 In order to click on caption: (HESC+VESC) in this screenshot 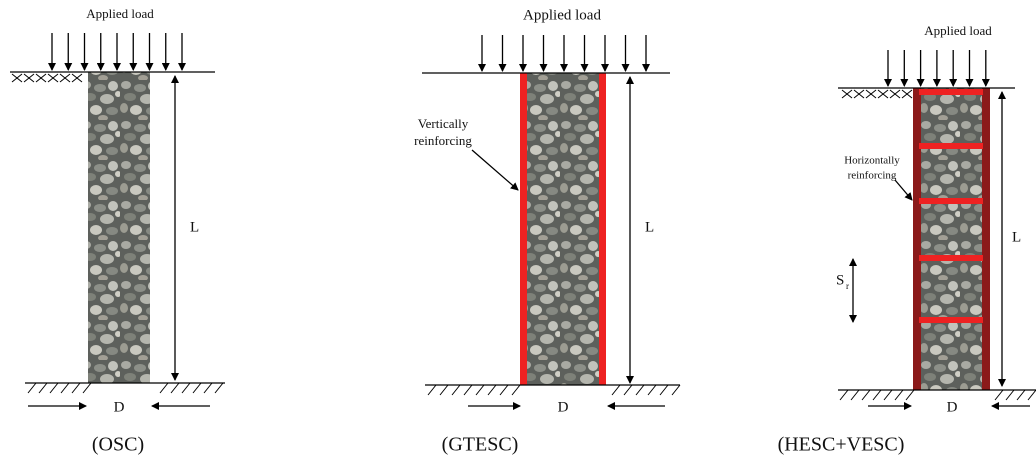, I will do `click(841, 445)`.